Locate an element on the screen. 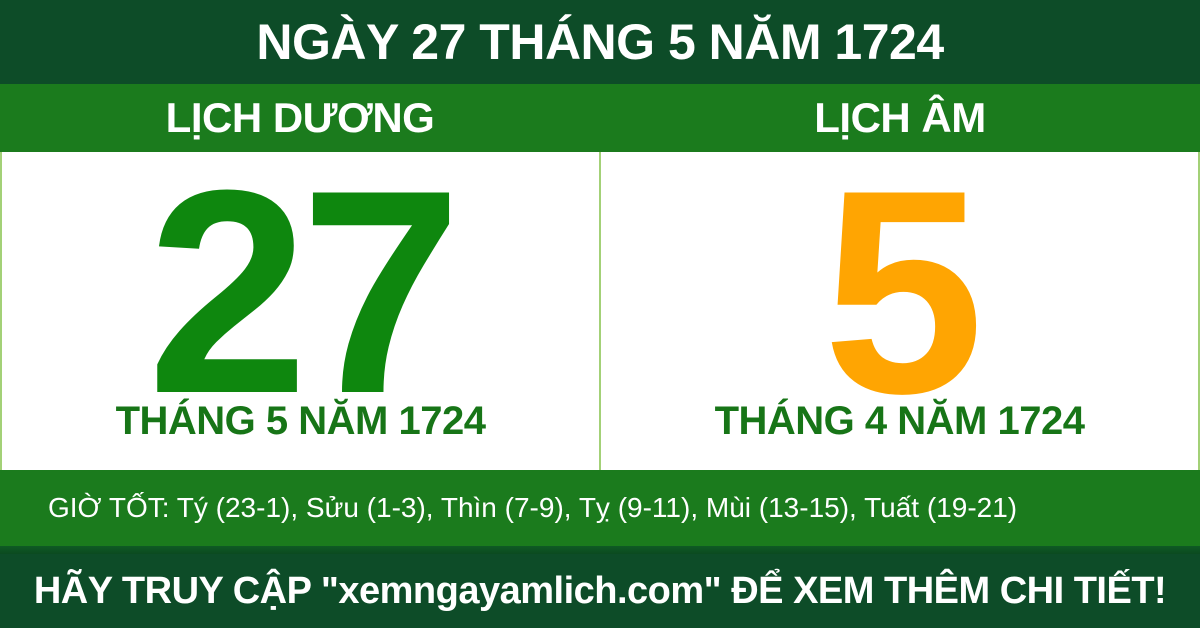  footer-separator is located at coordinates (600, 550).